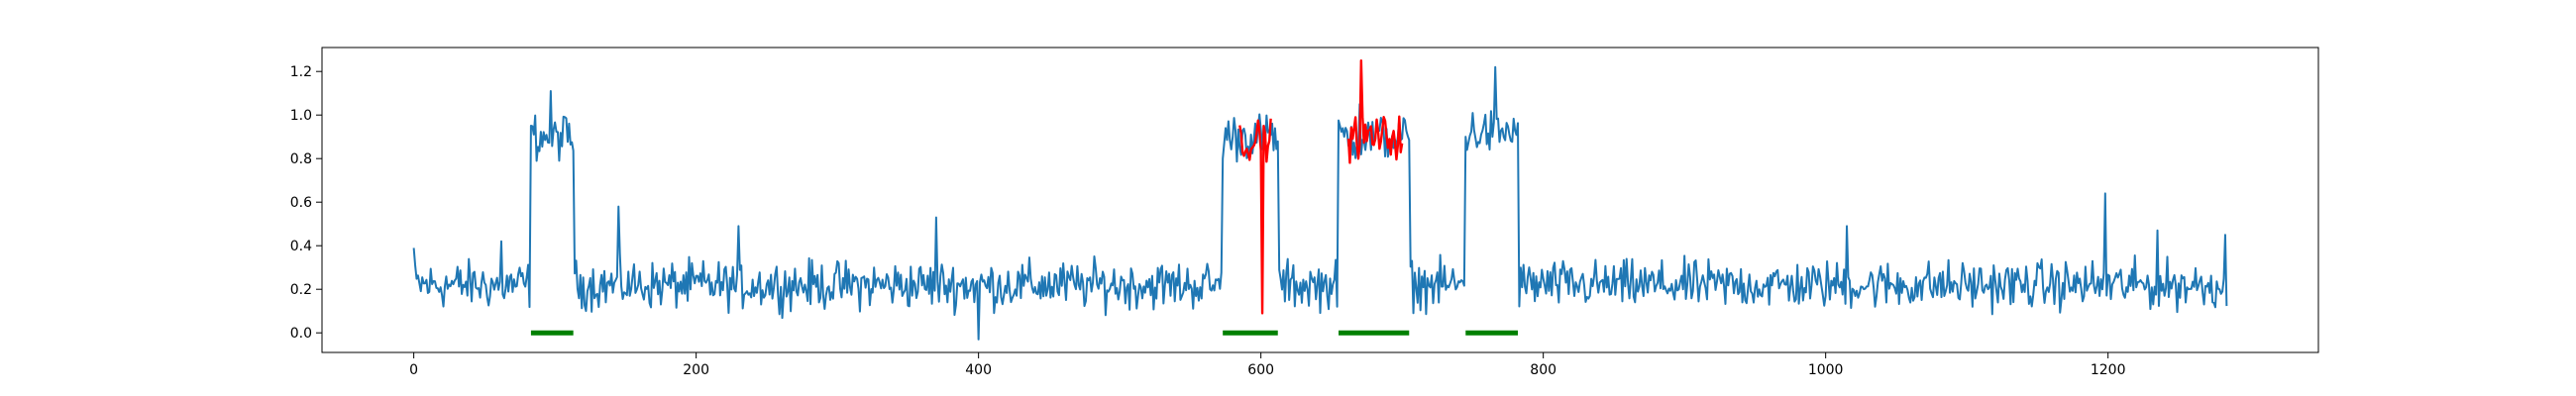 This screenshot has width=2576, height=396. Describe the element at coordinates (696, 370) in the screenshot. I see `x-tick-label: 200` at that location.